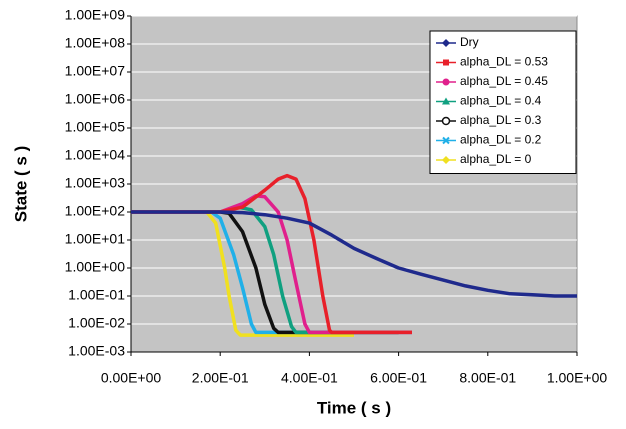 This screenshot has width=626, height=429. Describe the element at coordinates (96, 323) in the screenshot. I see `y-tick-label: 1.00E-02` at that location.